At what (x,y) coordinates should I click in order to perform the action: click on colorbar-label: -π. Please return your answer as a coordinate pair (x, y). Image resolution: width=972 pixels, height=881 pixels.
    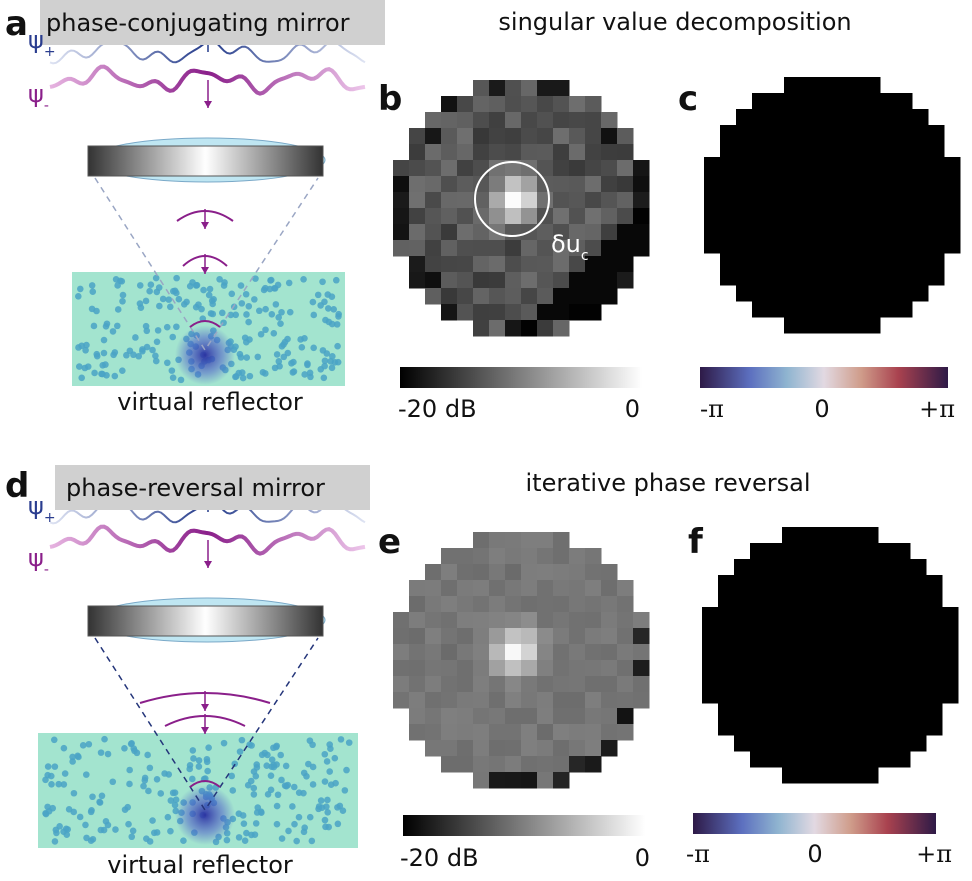
    Looking at the image, I should click on (712, 409).